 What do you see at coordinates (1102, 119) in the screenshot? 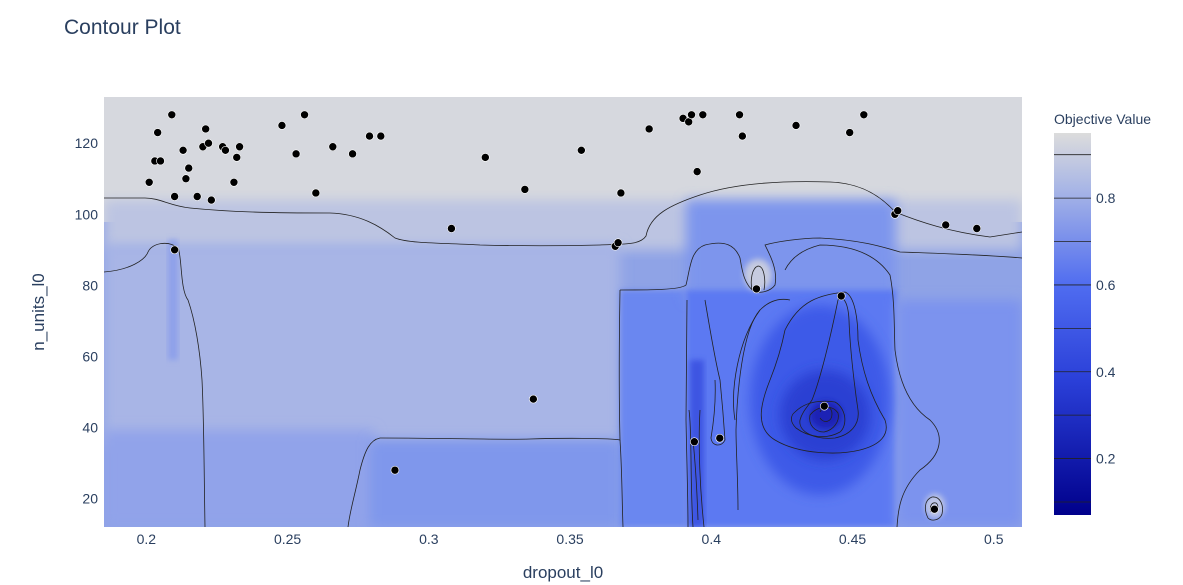
I see `colorbar-title: Objective Value` at bounding box center [1102, 119].